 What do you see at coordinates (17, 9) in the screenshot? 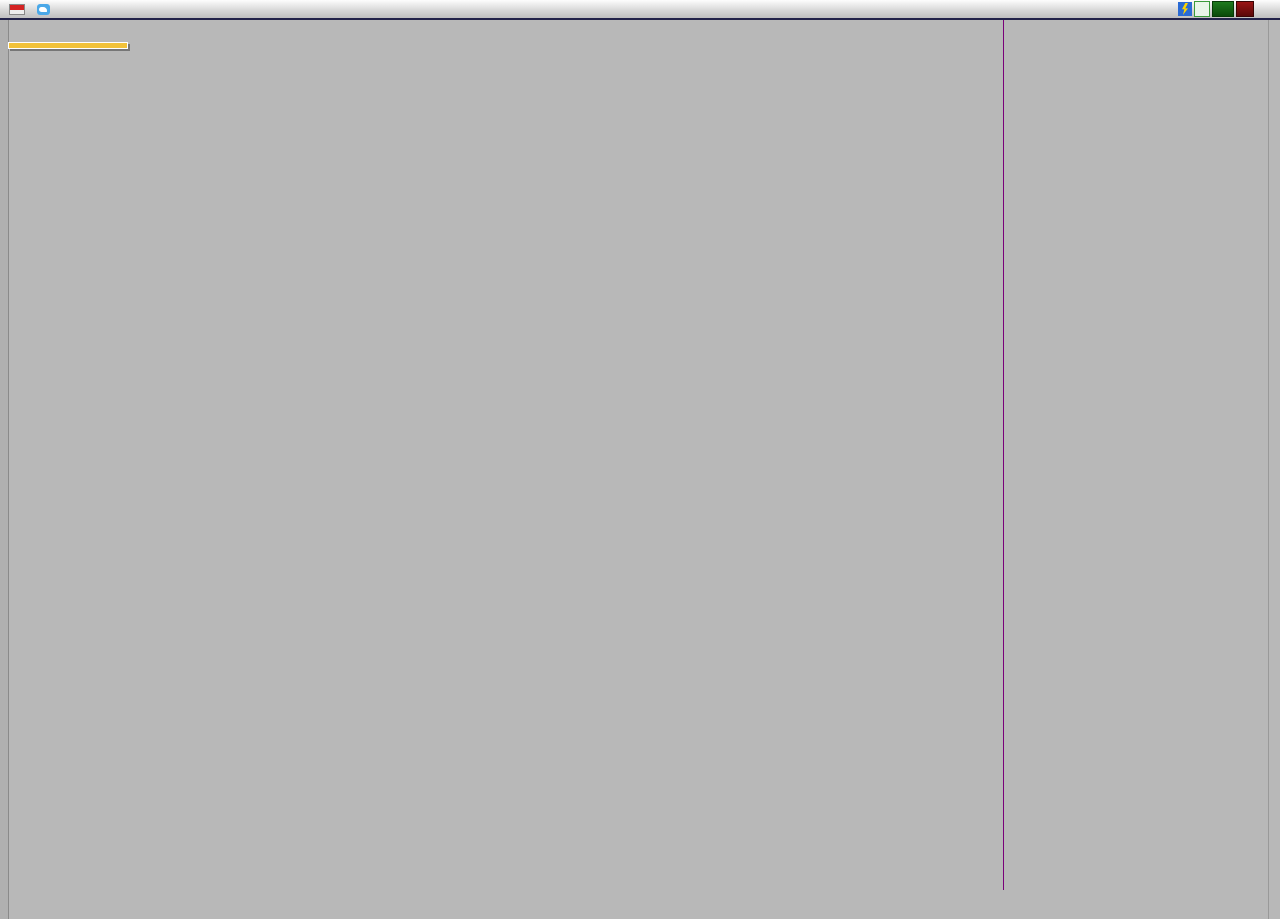
I see `symbol-flag-icon` at bounding box center [17, 9].